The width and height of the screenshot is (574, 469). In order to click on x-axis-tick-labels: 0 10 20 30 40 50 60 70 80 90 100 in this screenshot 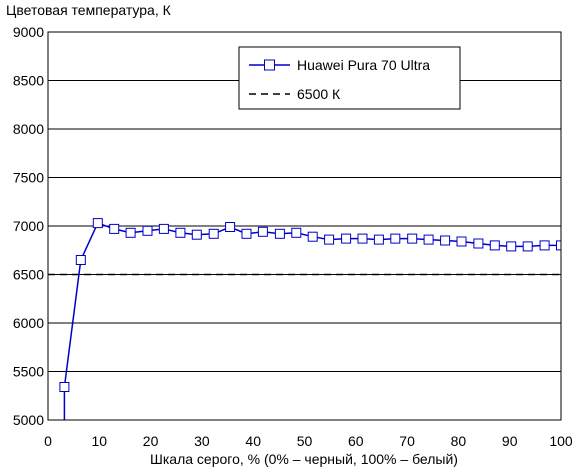, I will do `click(308, 441)`.